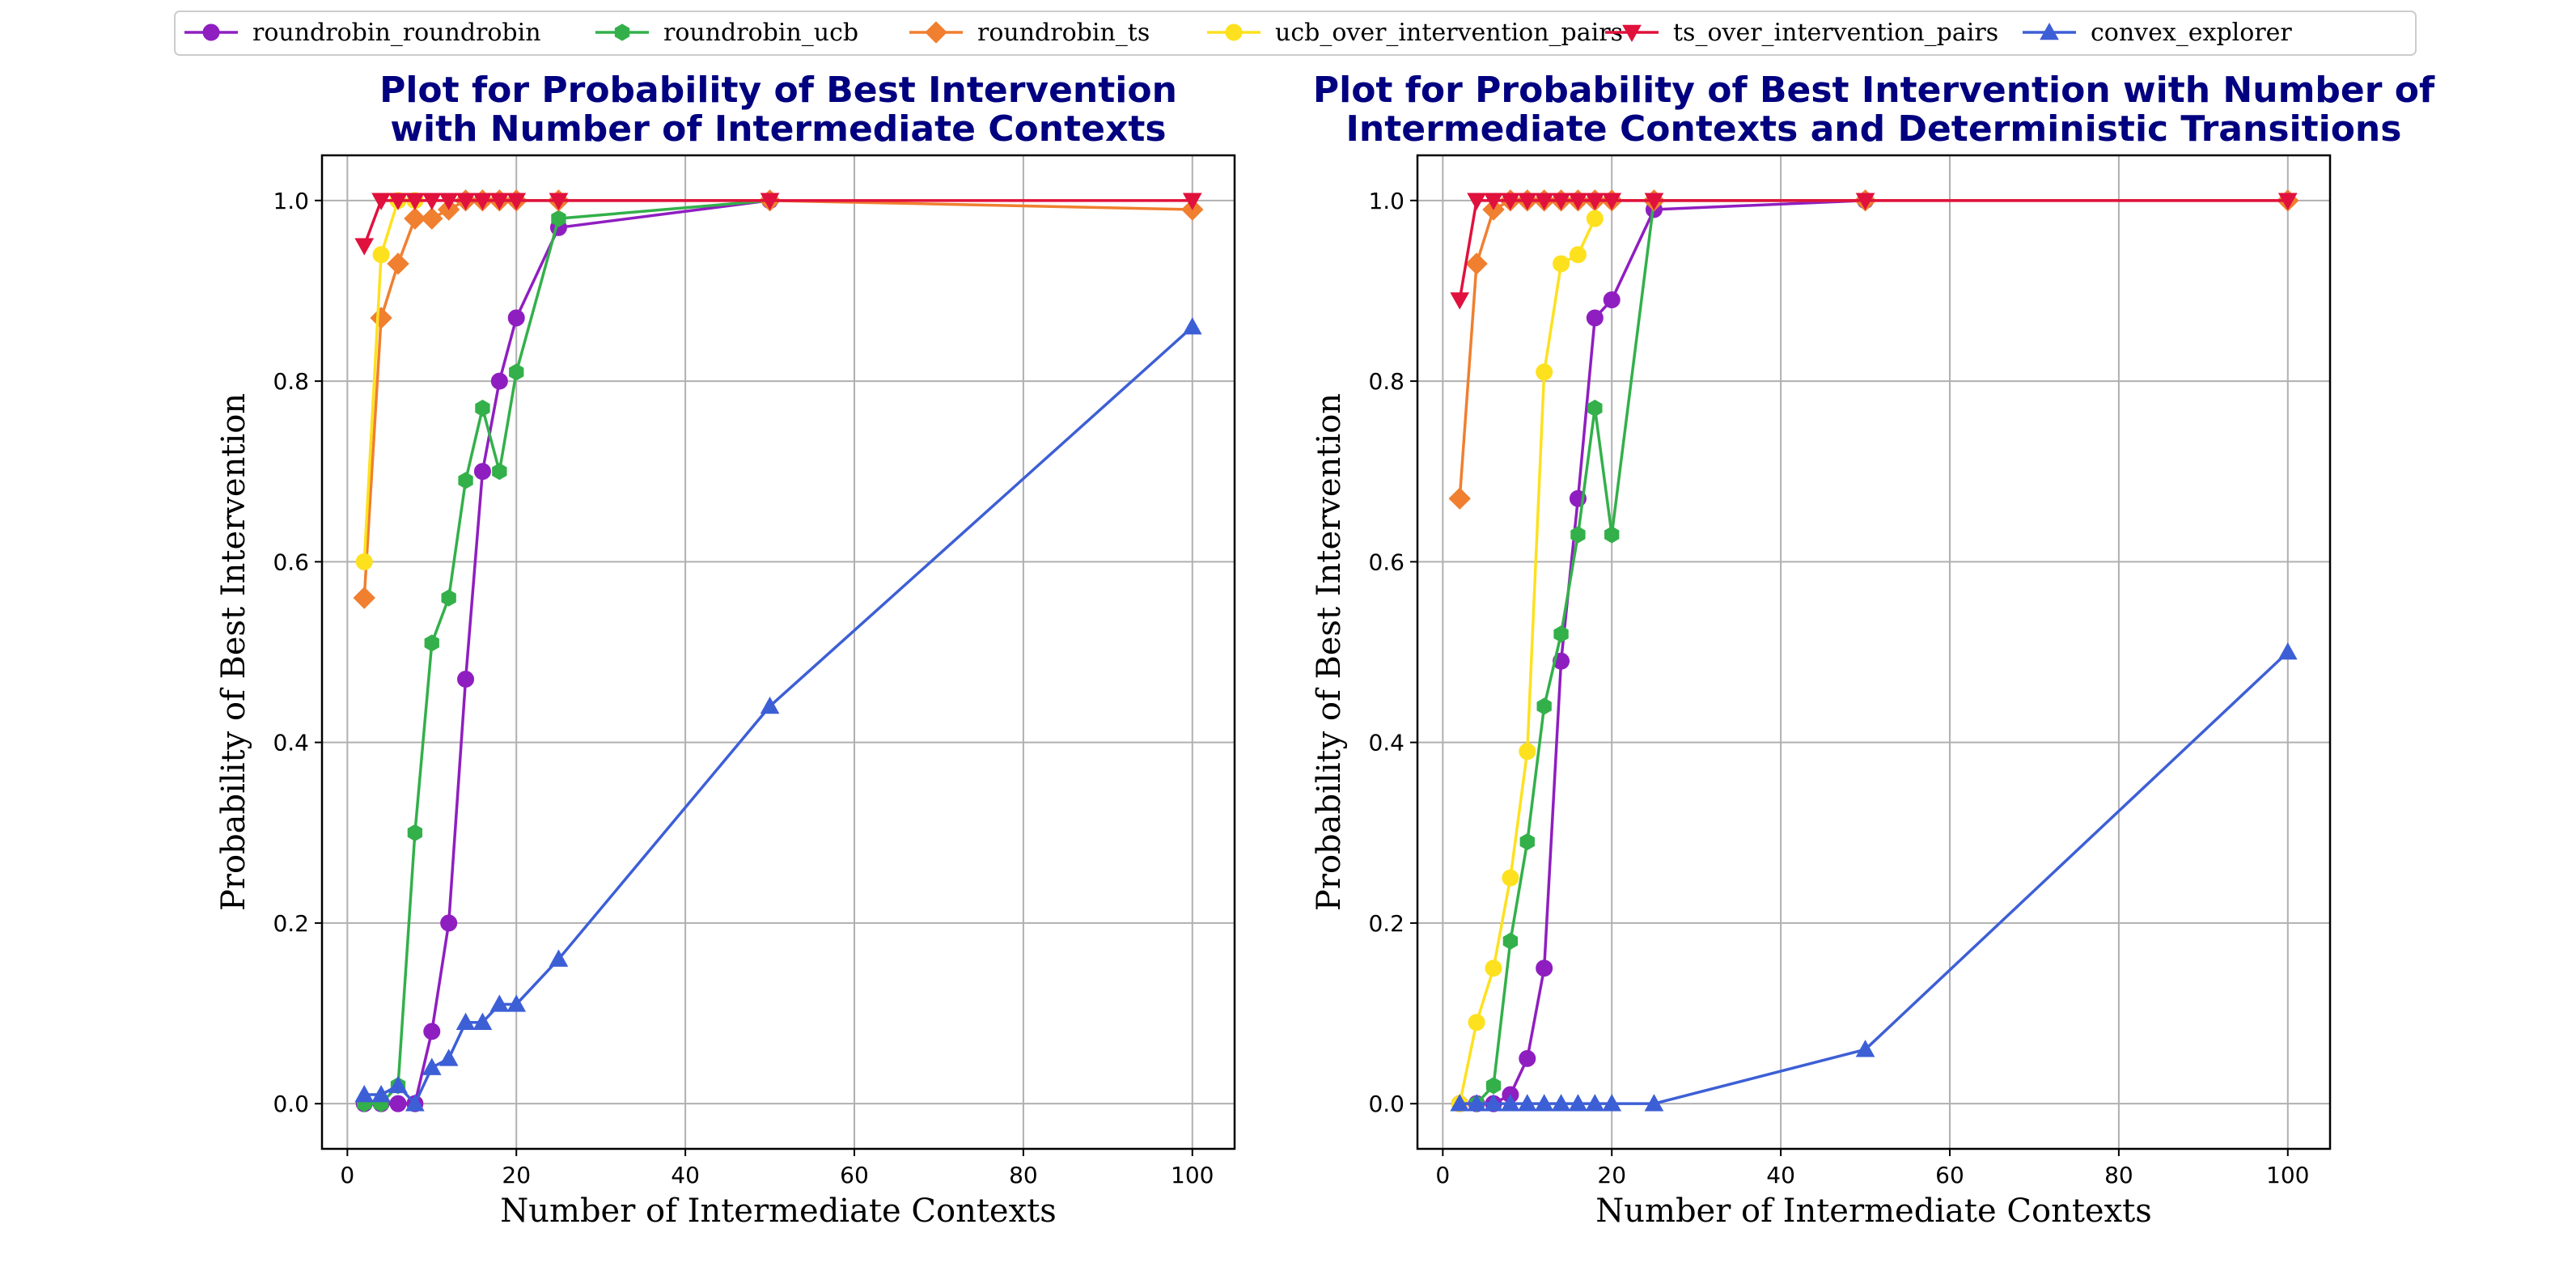 This screenshot has width=2576, height=1288. What do you see at coordinates (760, 33) in the screenshot?
I see `legend-label-roundrobin-ucb: roundrobin_ucb` at bounding box center [760, 33].